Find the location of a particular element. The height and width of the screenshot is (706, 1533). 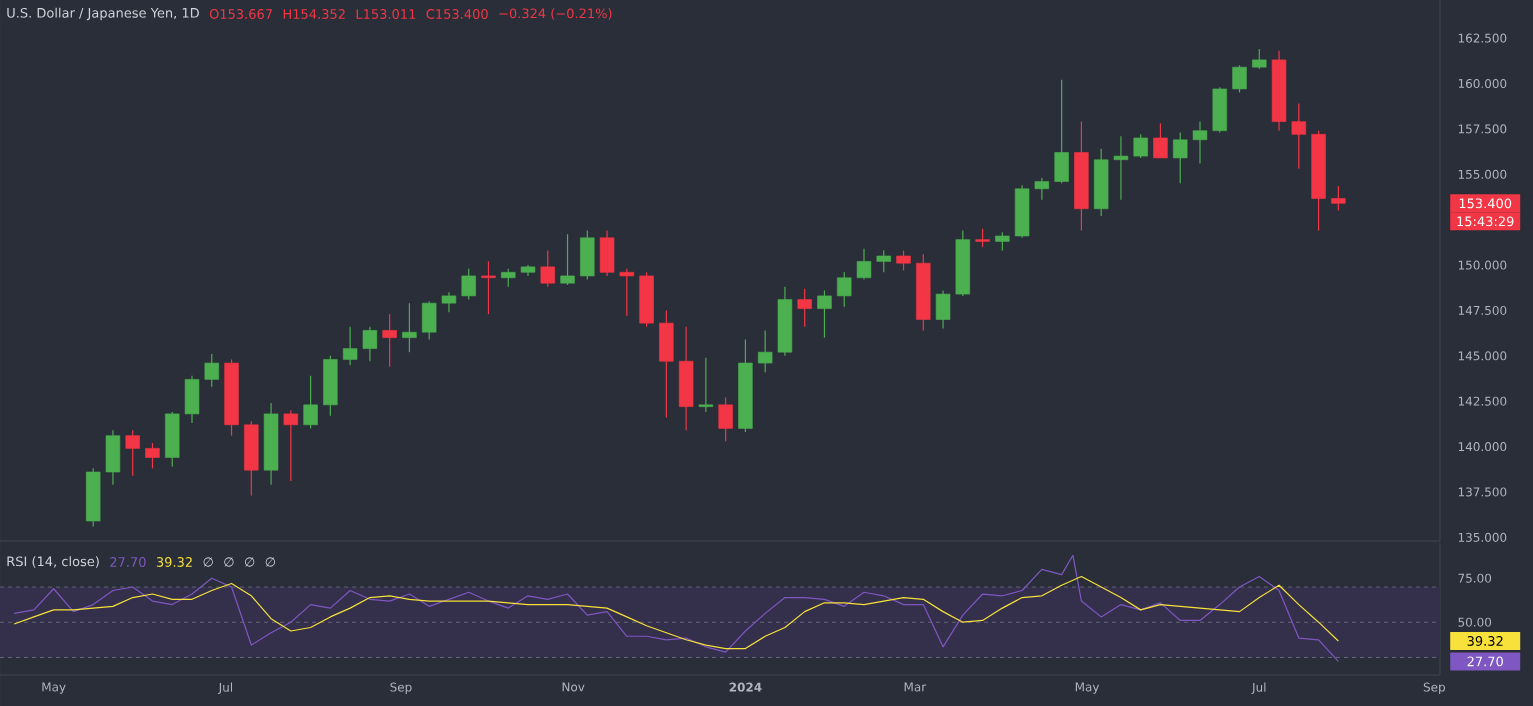

x-tick-label: 2024 is located at coordinates (745, 687).